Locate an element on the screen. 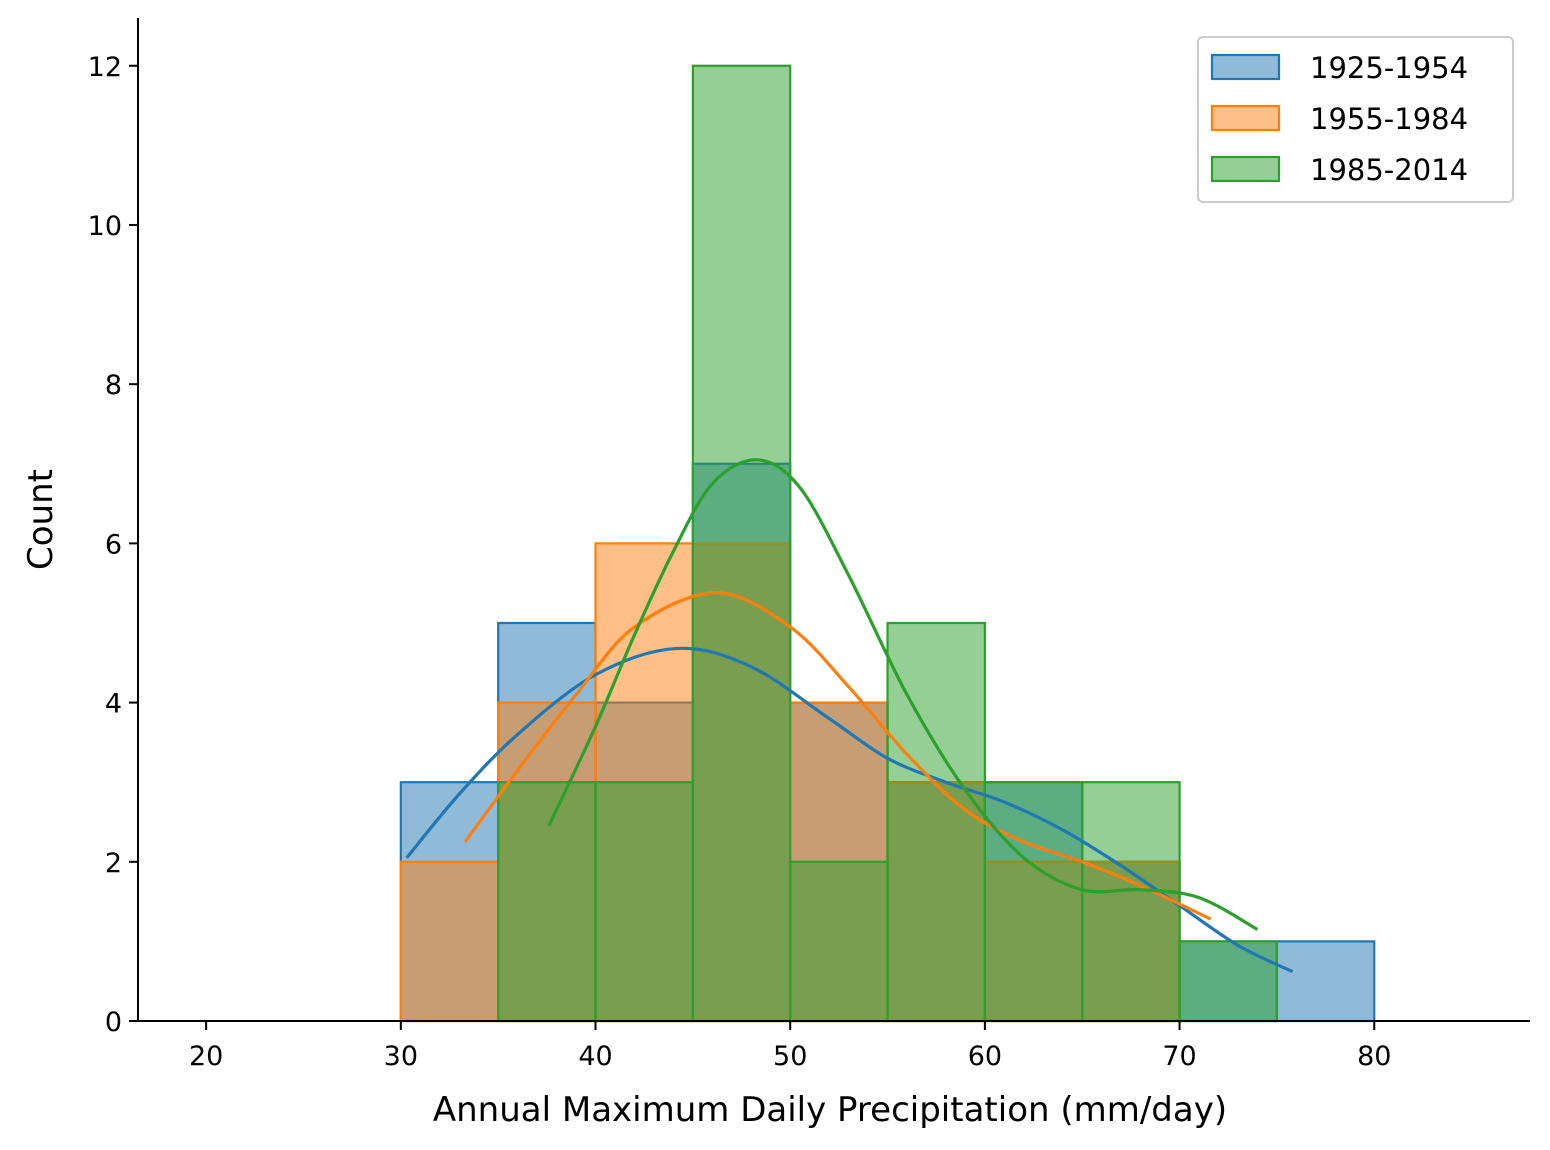 This screenshot has width=1550, height=1150. kde-line-1955-1984 is located at coordinates (837, 756).